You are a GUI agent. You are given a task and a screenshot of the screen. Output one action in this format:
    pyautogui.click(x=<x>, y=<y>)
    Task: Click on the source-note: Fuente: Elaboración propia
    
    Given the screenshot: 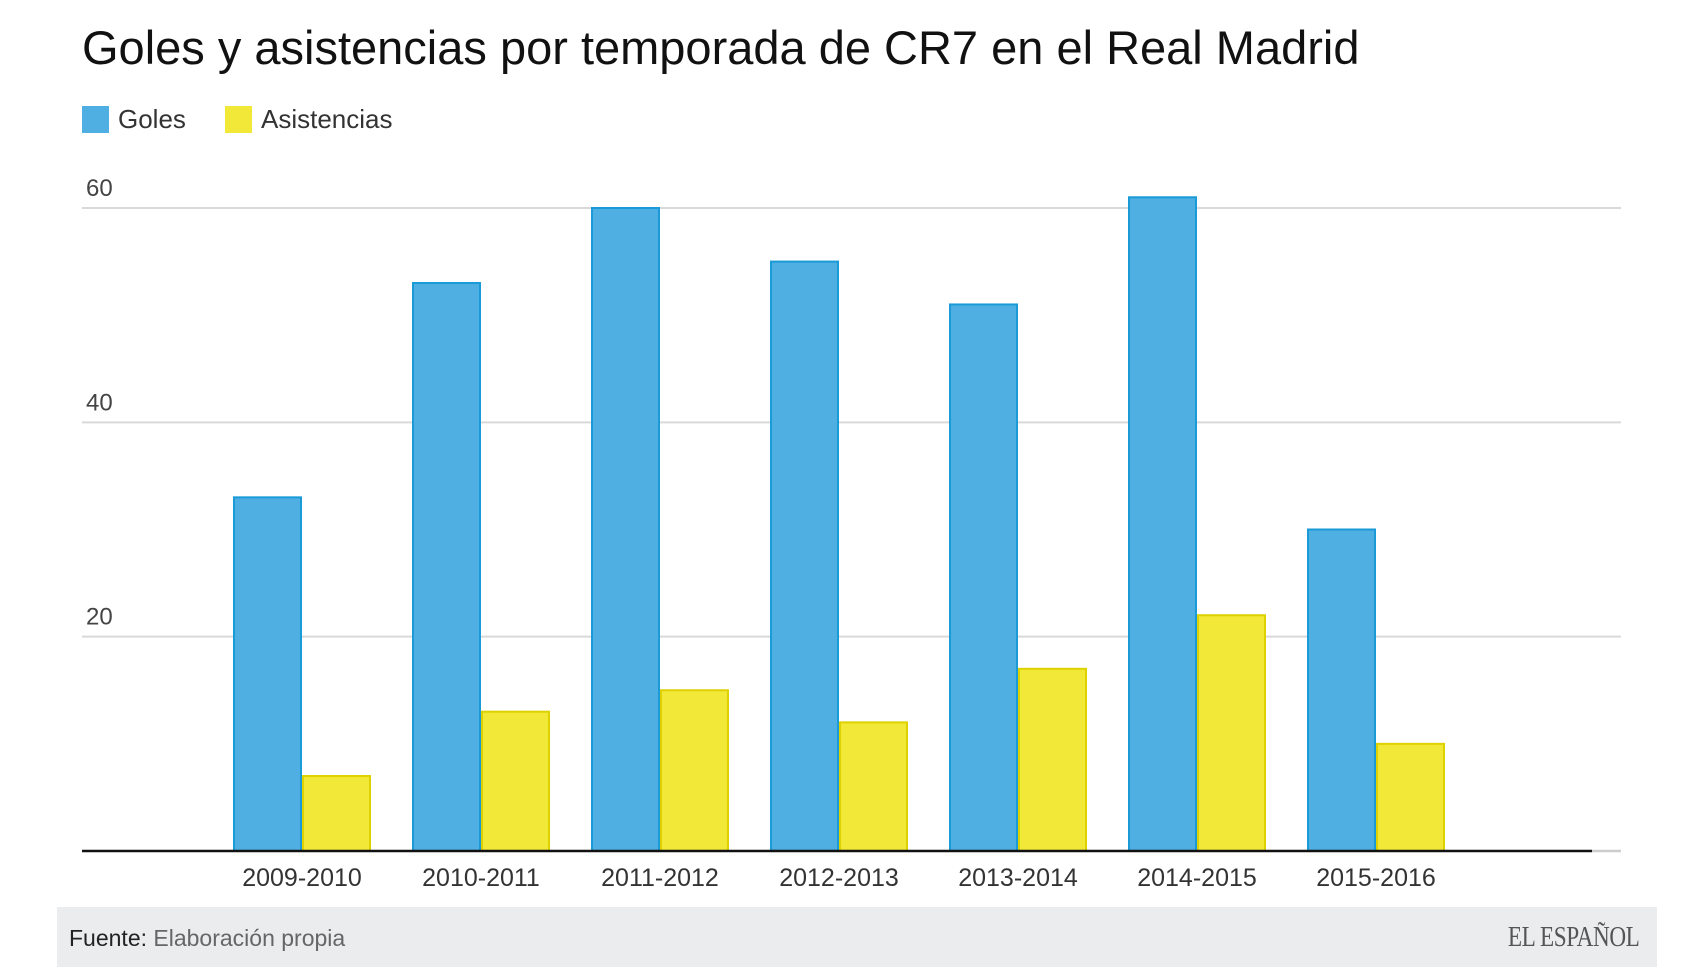 What is the action you would take?
    pyautogui.click(x=207, y=938)
    